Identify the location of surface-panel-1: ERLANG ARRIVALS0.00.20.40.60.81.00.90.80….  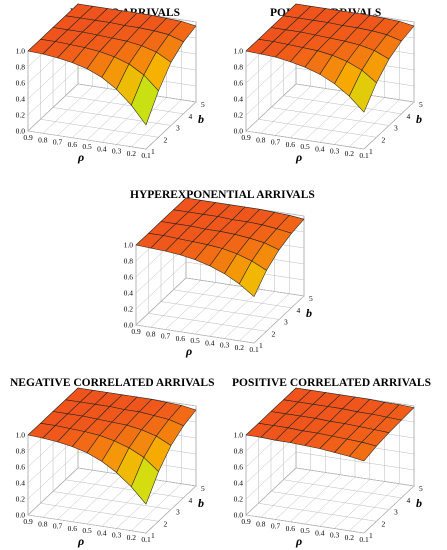
(110, 83).